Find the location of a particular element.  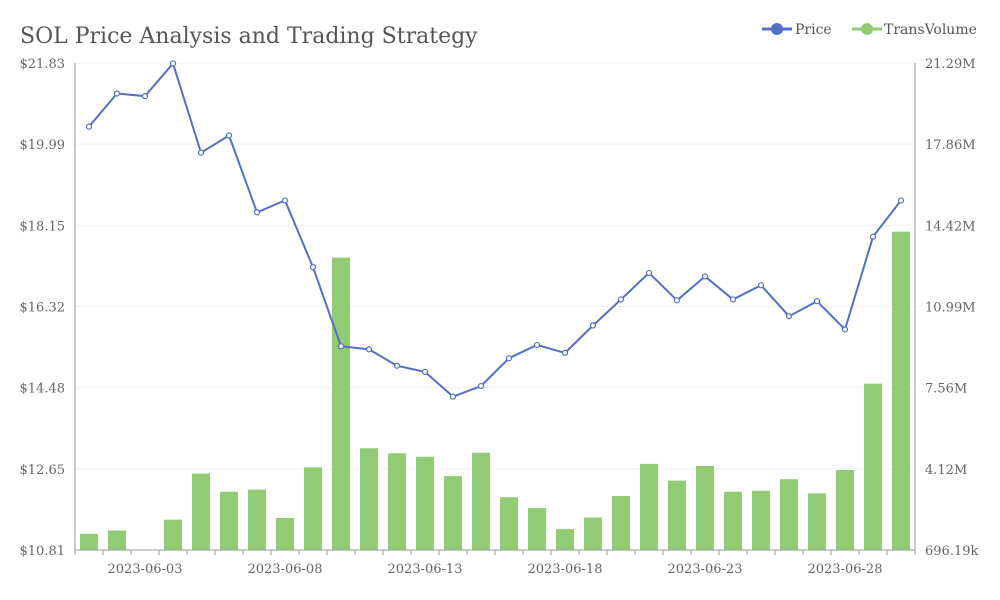

y-left-tick-label: $10.81 is located at coordinates (43, 551).